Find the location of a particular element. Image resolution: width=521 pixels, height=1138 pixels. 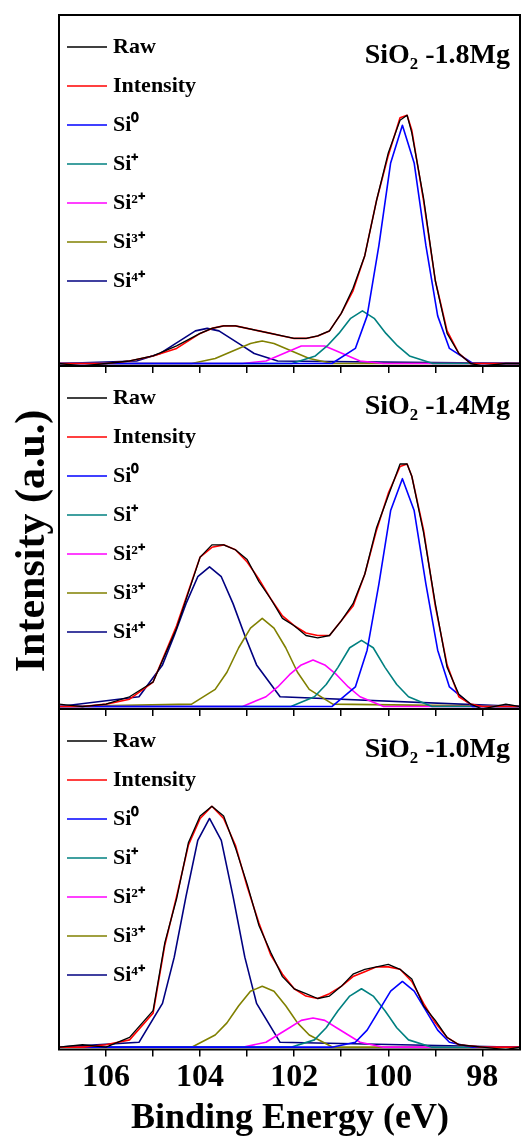

chart-title: SiO₂ -1.4Mg is located at coordinates (437, 404).